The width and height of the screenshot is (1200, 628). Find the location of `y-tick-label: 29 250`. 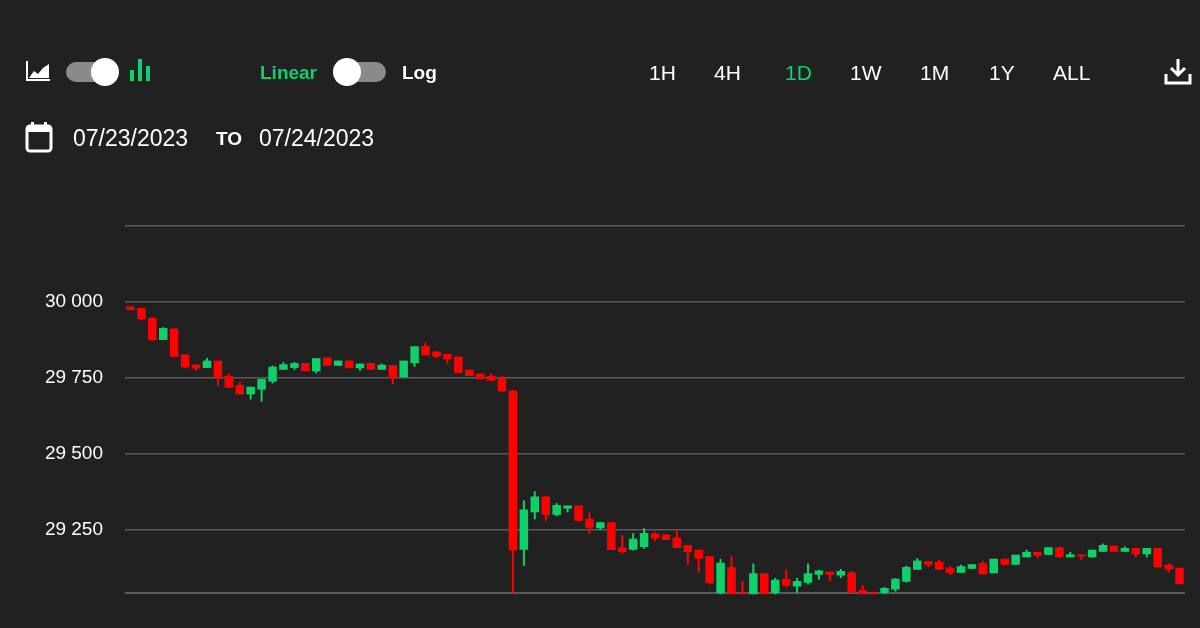

y-tick-label: 29 250 is located at coordinates (73, 528).